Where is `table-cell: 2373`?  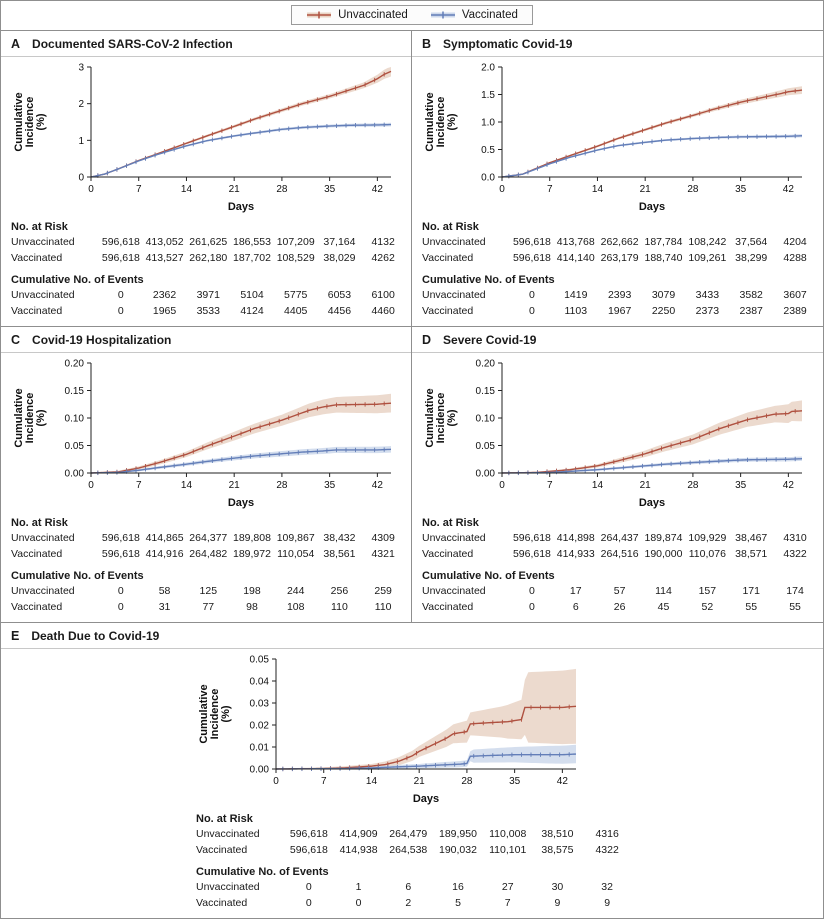 table-cell: 2373 is located at coordinates (707, 310).